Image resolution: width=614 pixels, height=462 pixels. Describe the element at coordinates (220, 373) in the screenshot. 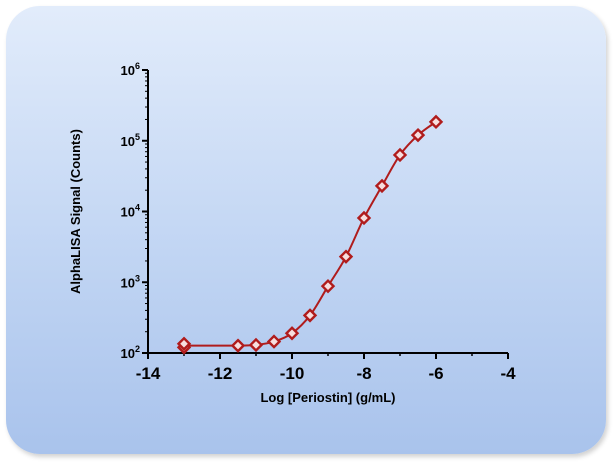

I see `x-tick-label: -12` at that location.